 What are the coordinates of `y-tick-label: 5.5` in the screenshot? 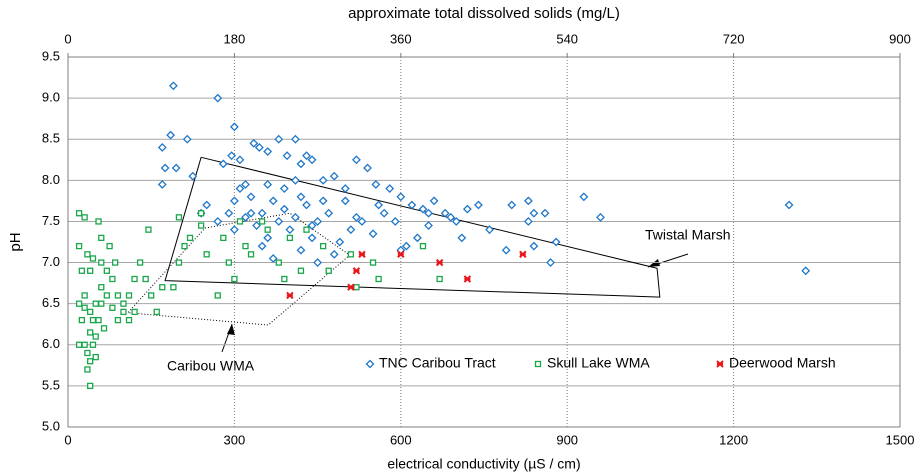 It's located at (51, 384).